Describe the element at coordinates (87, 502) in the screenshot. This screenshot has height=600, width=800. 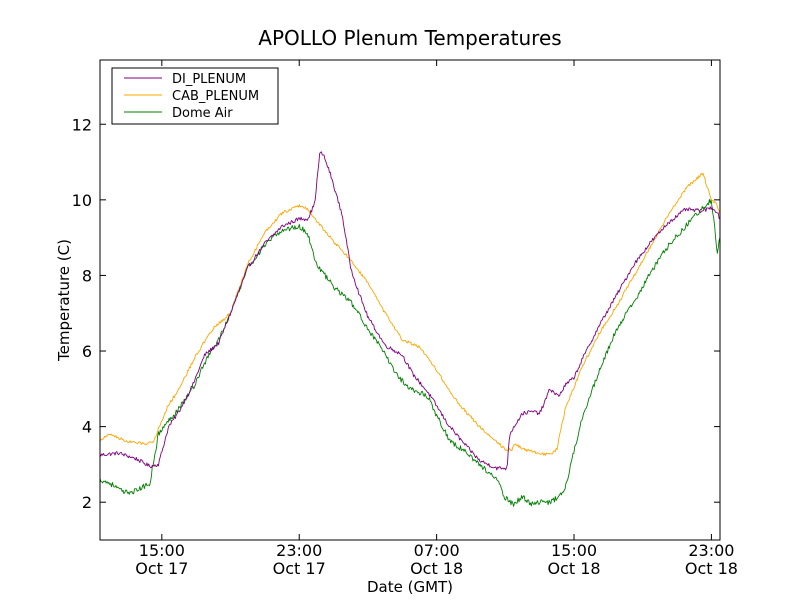
I see `y-tick-label: 2` at that location.